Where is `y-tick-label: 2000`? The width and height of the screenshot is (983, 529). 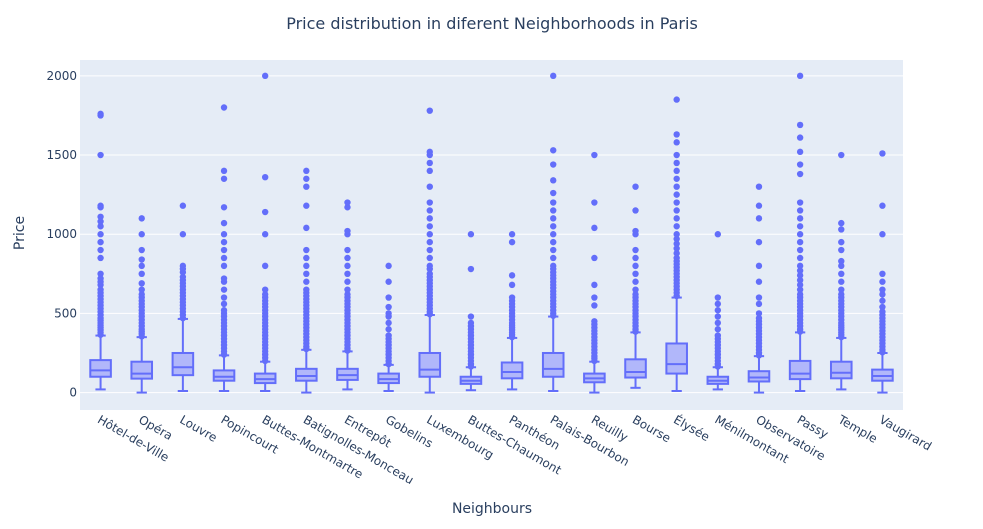
y-tick-label: 2000 is located at coordinates (61, 76).